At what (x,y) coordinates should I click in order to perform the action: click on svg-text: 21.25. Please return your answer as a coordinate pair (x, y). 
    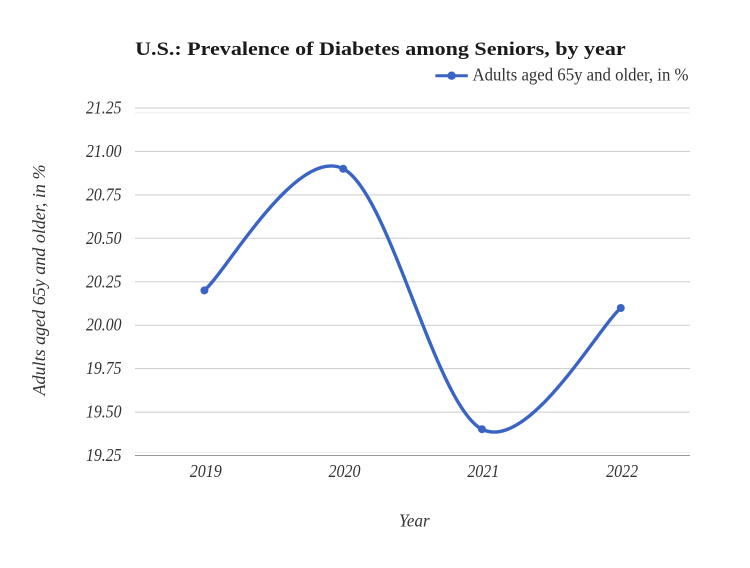
    Looking at the image, I should click on (104, 108).